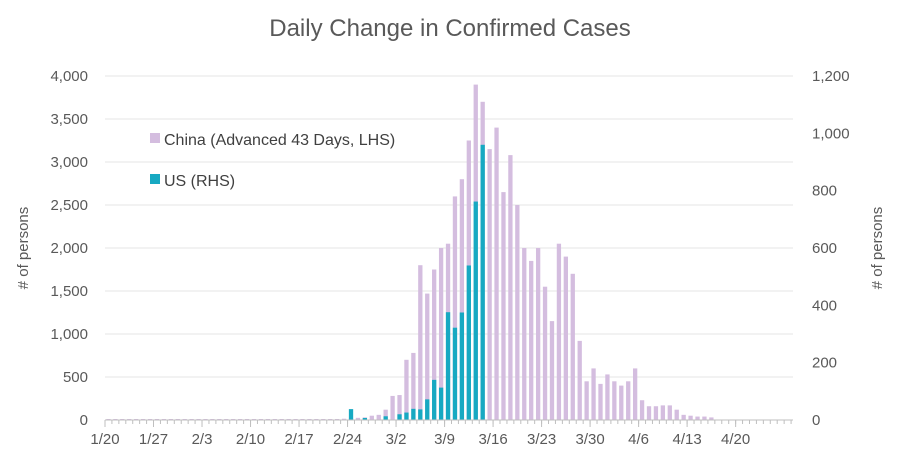 Image resolution: width=908 pixels, height=470 pixels. What do you see at coordinates (84, 420) in the screenshot?
I see `left-tick-label: 0` at bounding box center [84, 420].